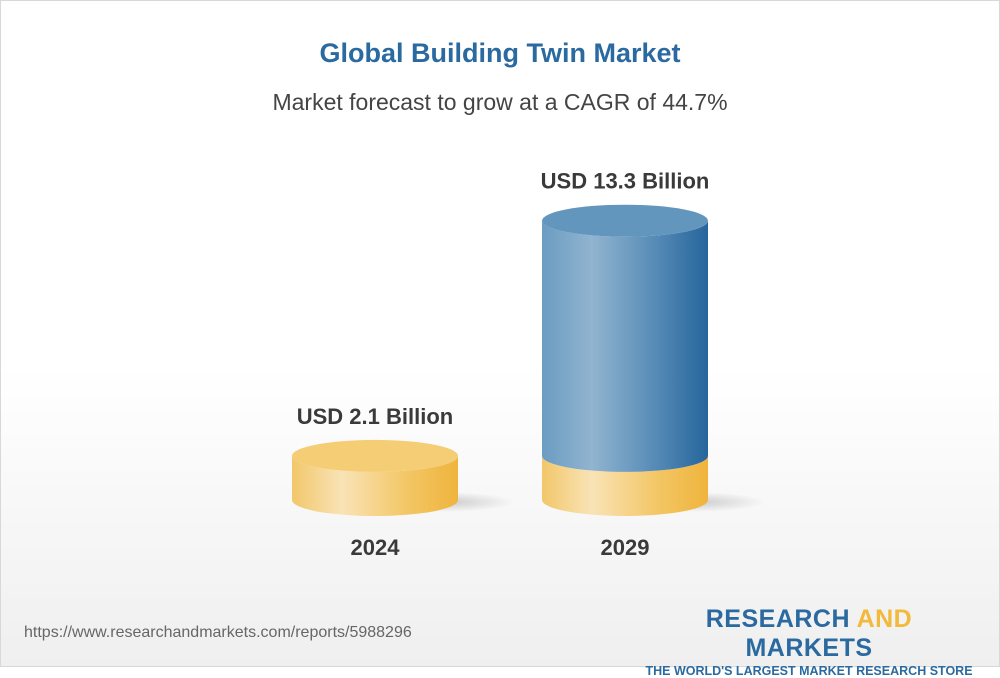 The image size is (1000, 678). What do you see at coordinates (375, 416) in the screenshot?
I see `data-label: USD 2.1 Billion` at bounding box center [375, 416].